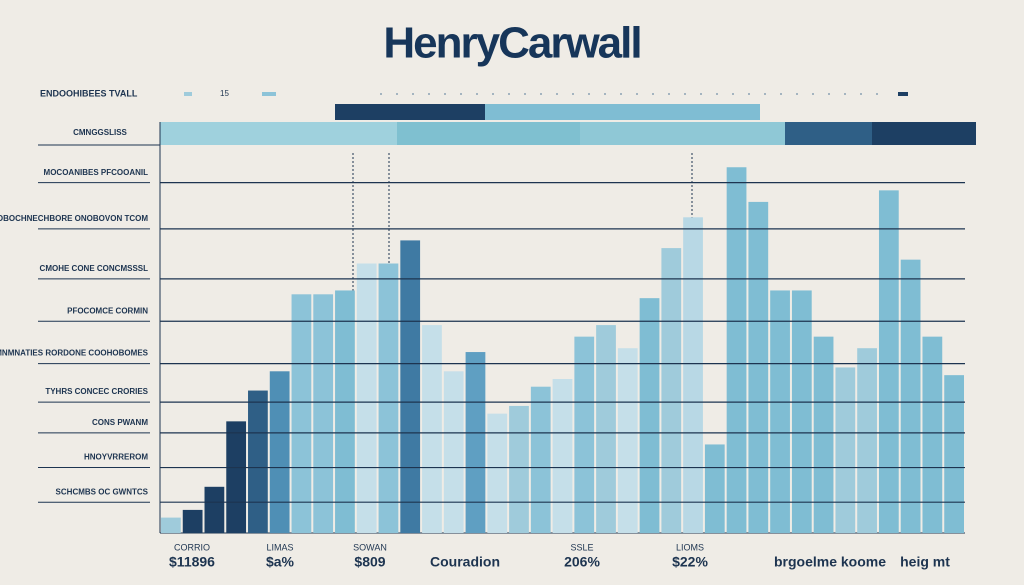 The width and height of the screenshot is (1024, 585). What do you see at coordinates (690, 547) in the screenshot?
I see `bottom-sublabel: LIOMS` at bounding box center [690, 547].